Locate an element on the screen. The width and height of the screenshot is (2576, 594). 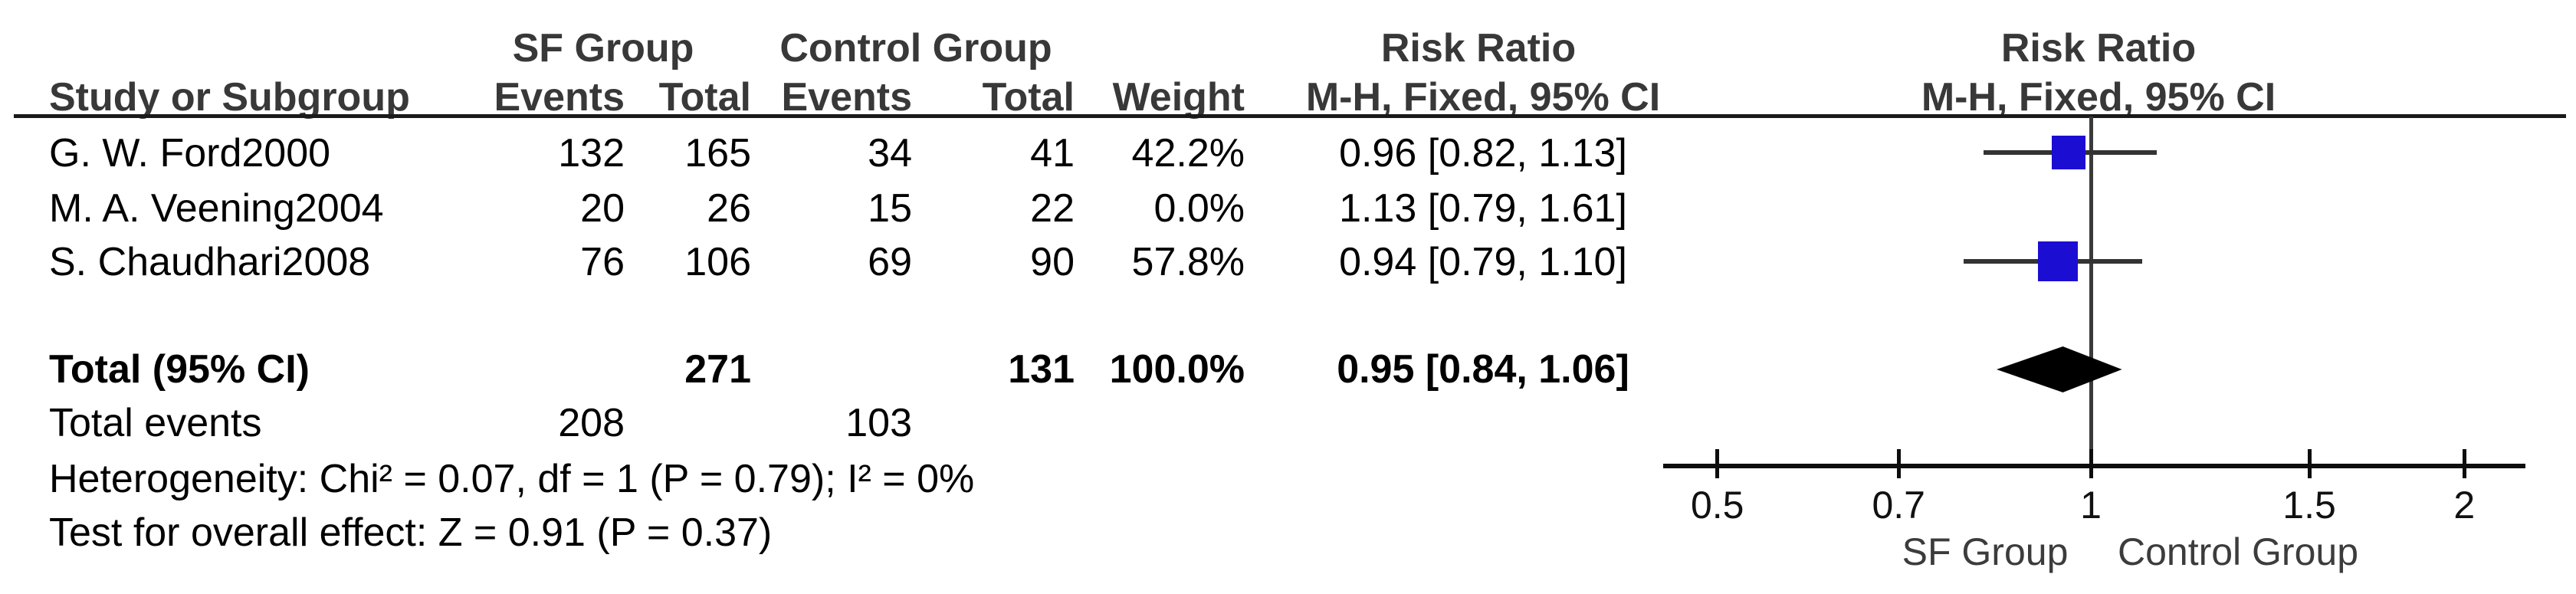
ctrl-total-col-header: Total is located at coordinates (1028, 97).